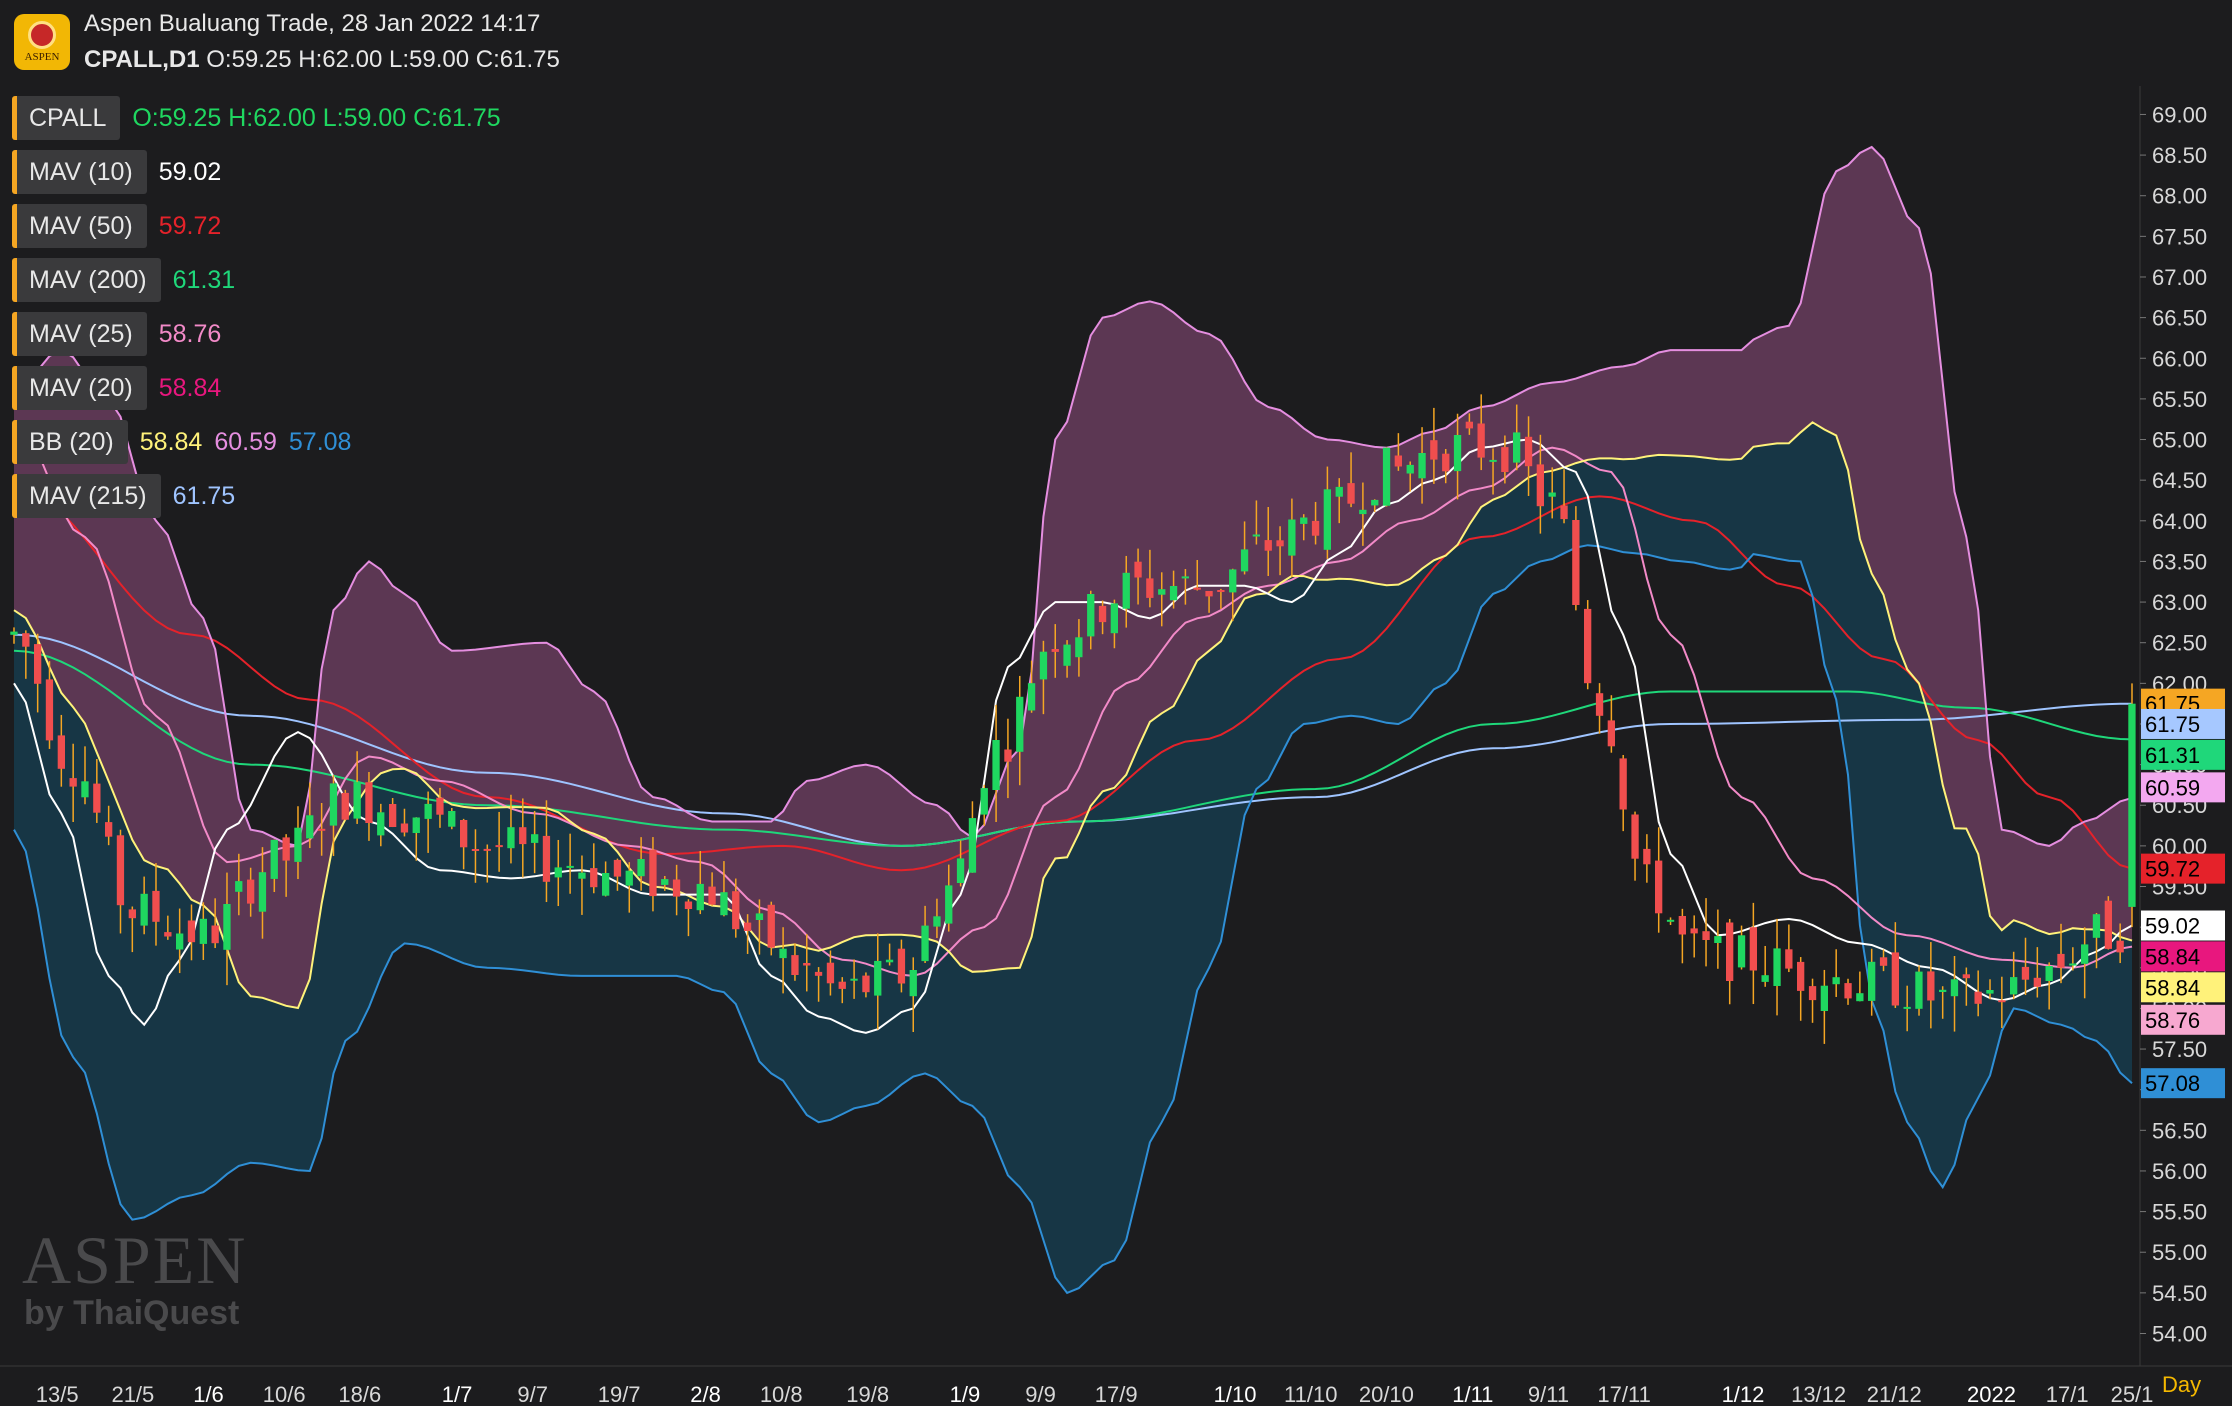 This screenshot has height=1406, width=2232. What do you see at coordinates (256, 226) in the screenshot?
I see `legend-row-mav50: MAV (50) 59.72` at bounding box center [256, 226].